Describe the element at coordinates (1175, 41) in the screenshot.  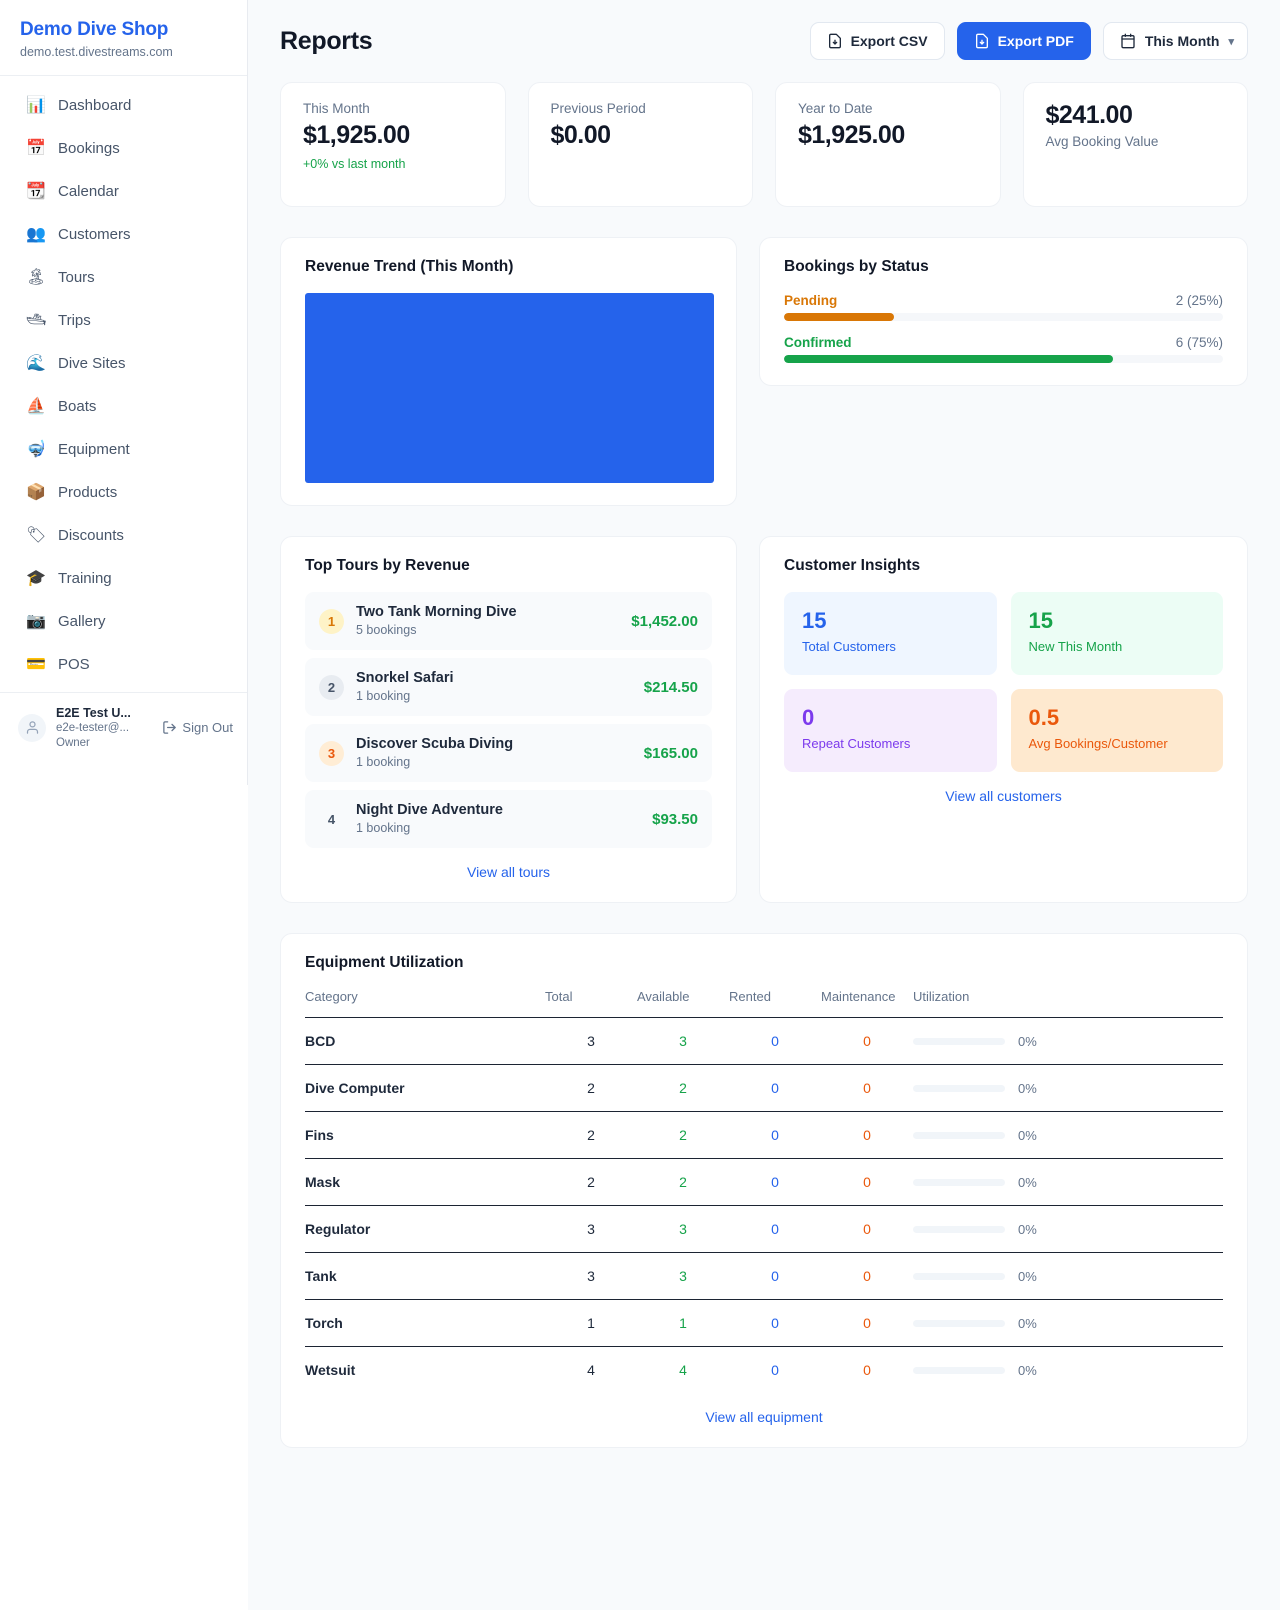
I see `period-select: This Month ▾` at that location.